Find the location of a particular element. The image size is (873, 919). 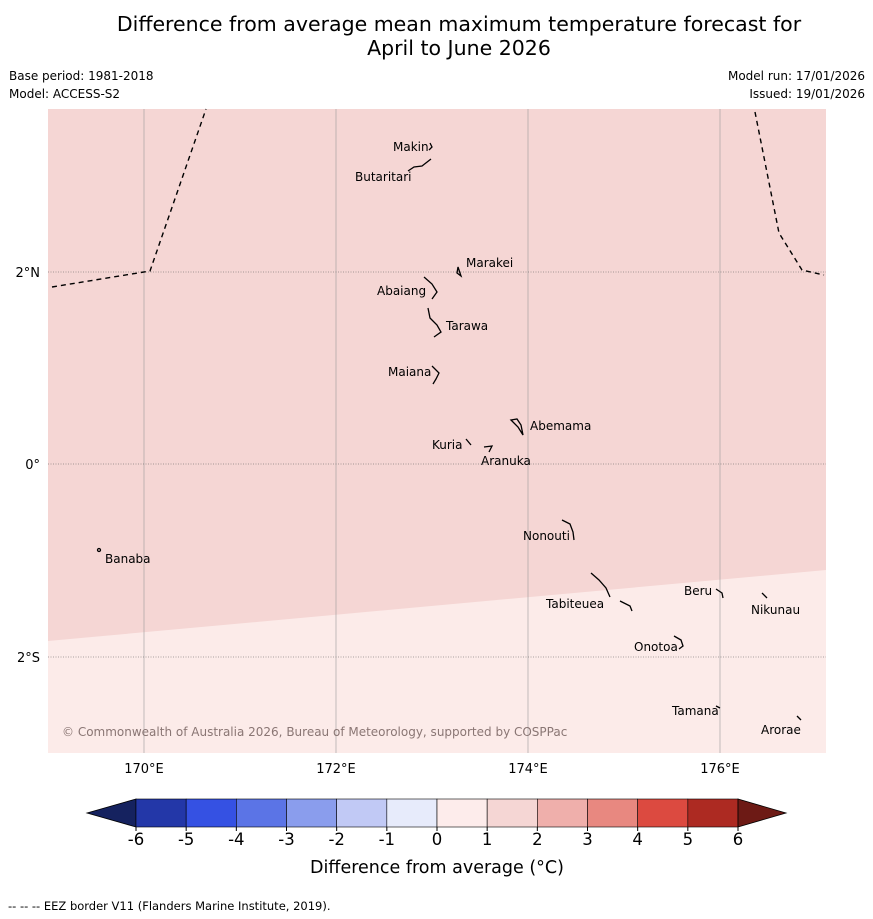

colorbar-tick-label: 4 is located at coordinates (637, 839).